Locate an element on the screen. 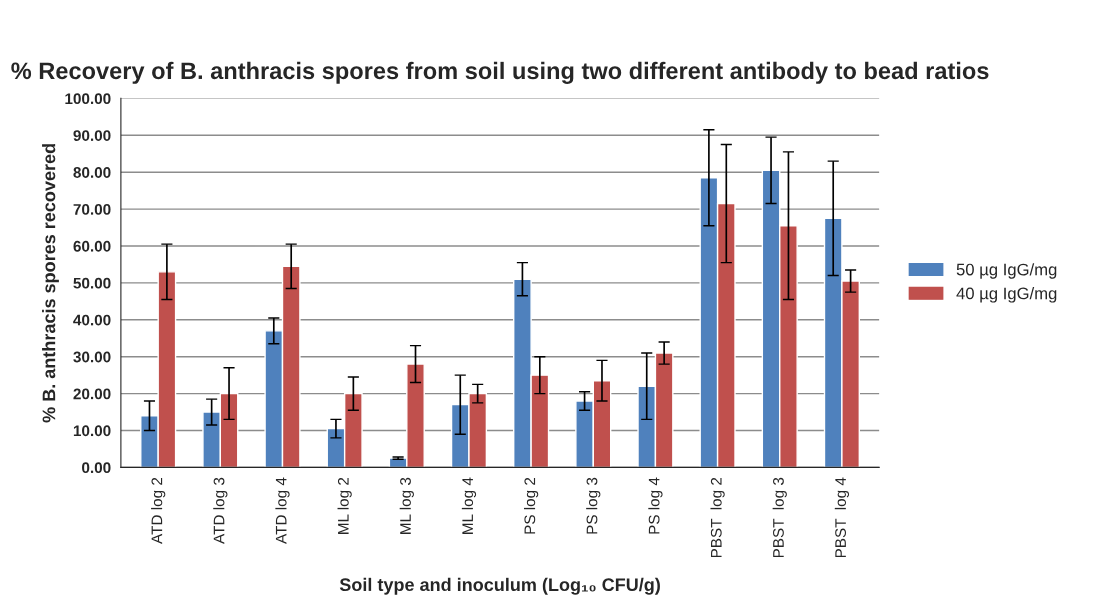  y-tick-label: 90.00 is located at coordinates (92, 135).